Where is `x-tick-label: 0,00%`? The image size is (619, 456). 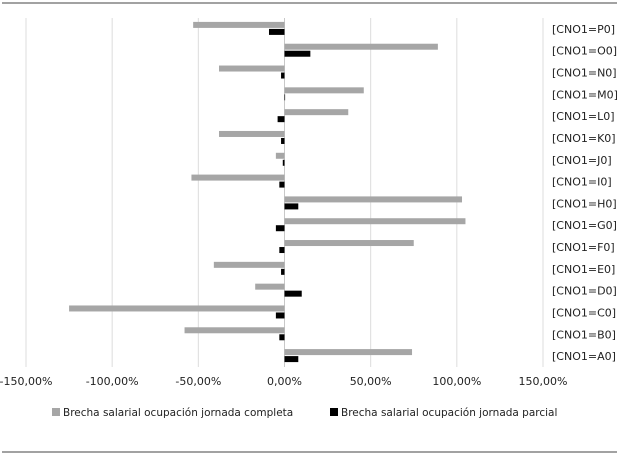 x-tick-label: 0,00% is located at coordinates (284, 381).